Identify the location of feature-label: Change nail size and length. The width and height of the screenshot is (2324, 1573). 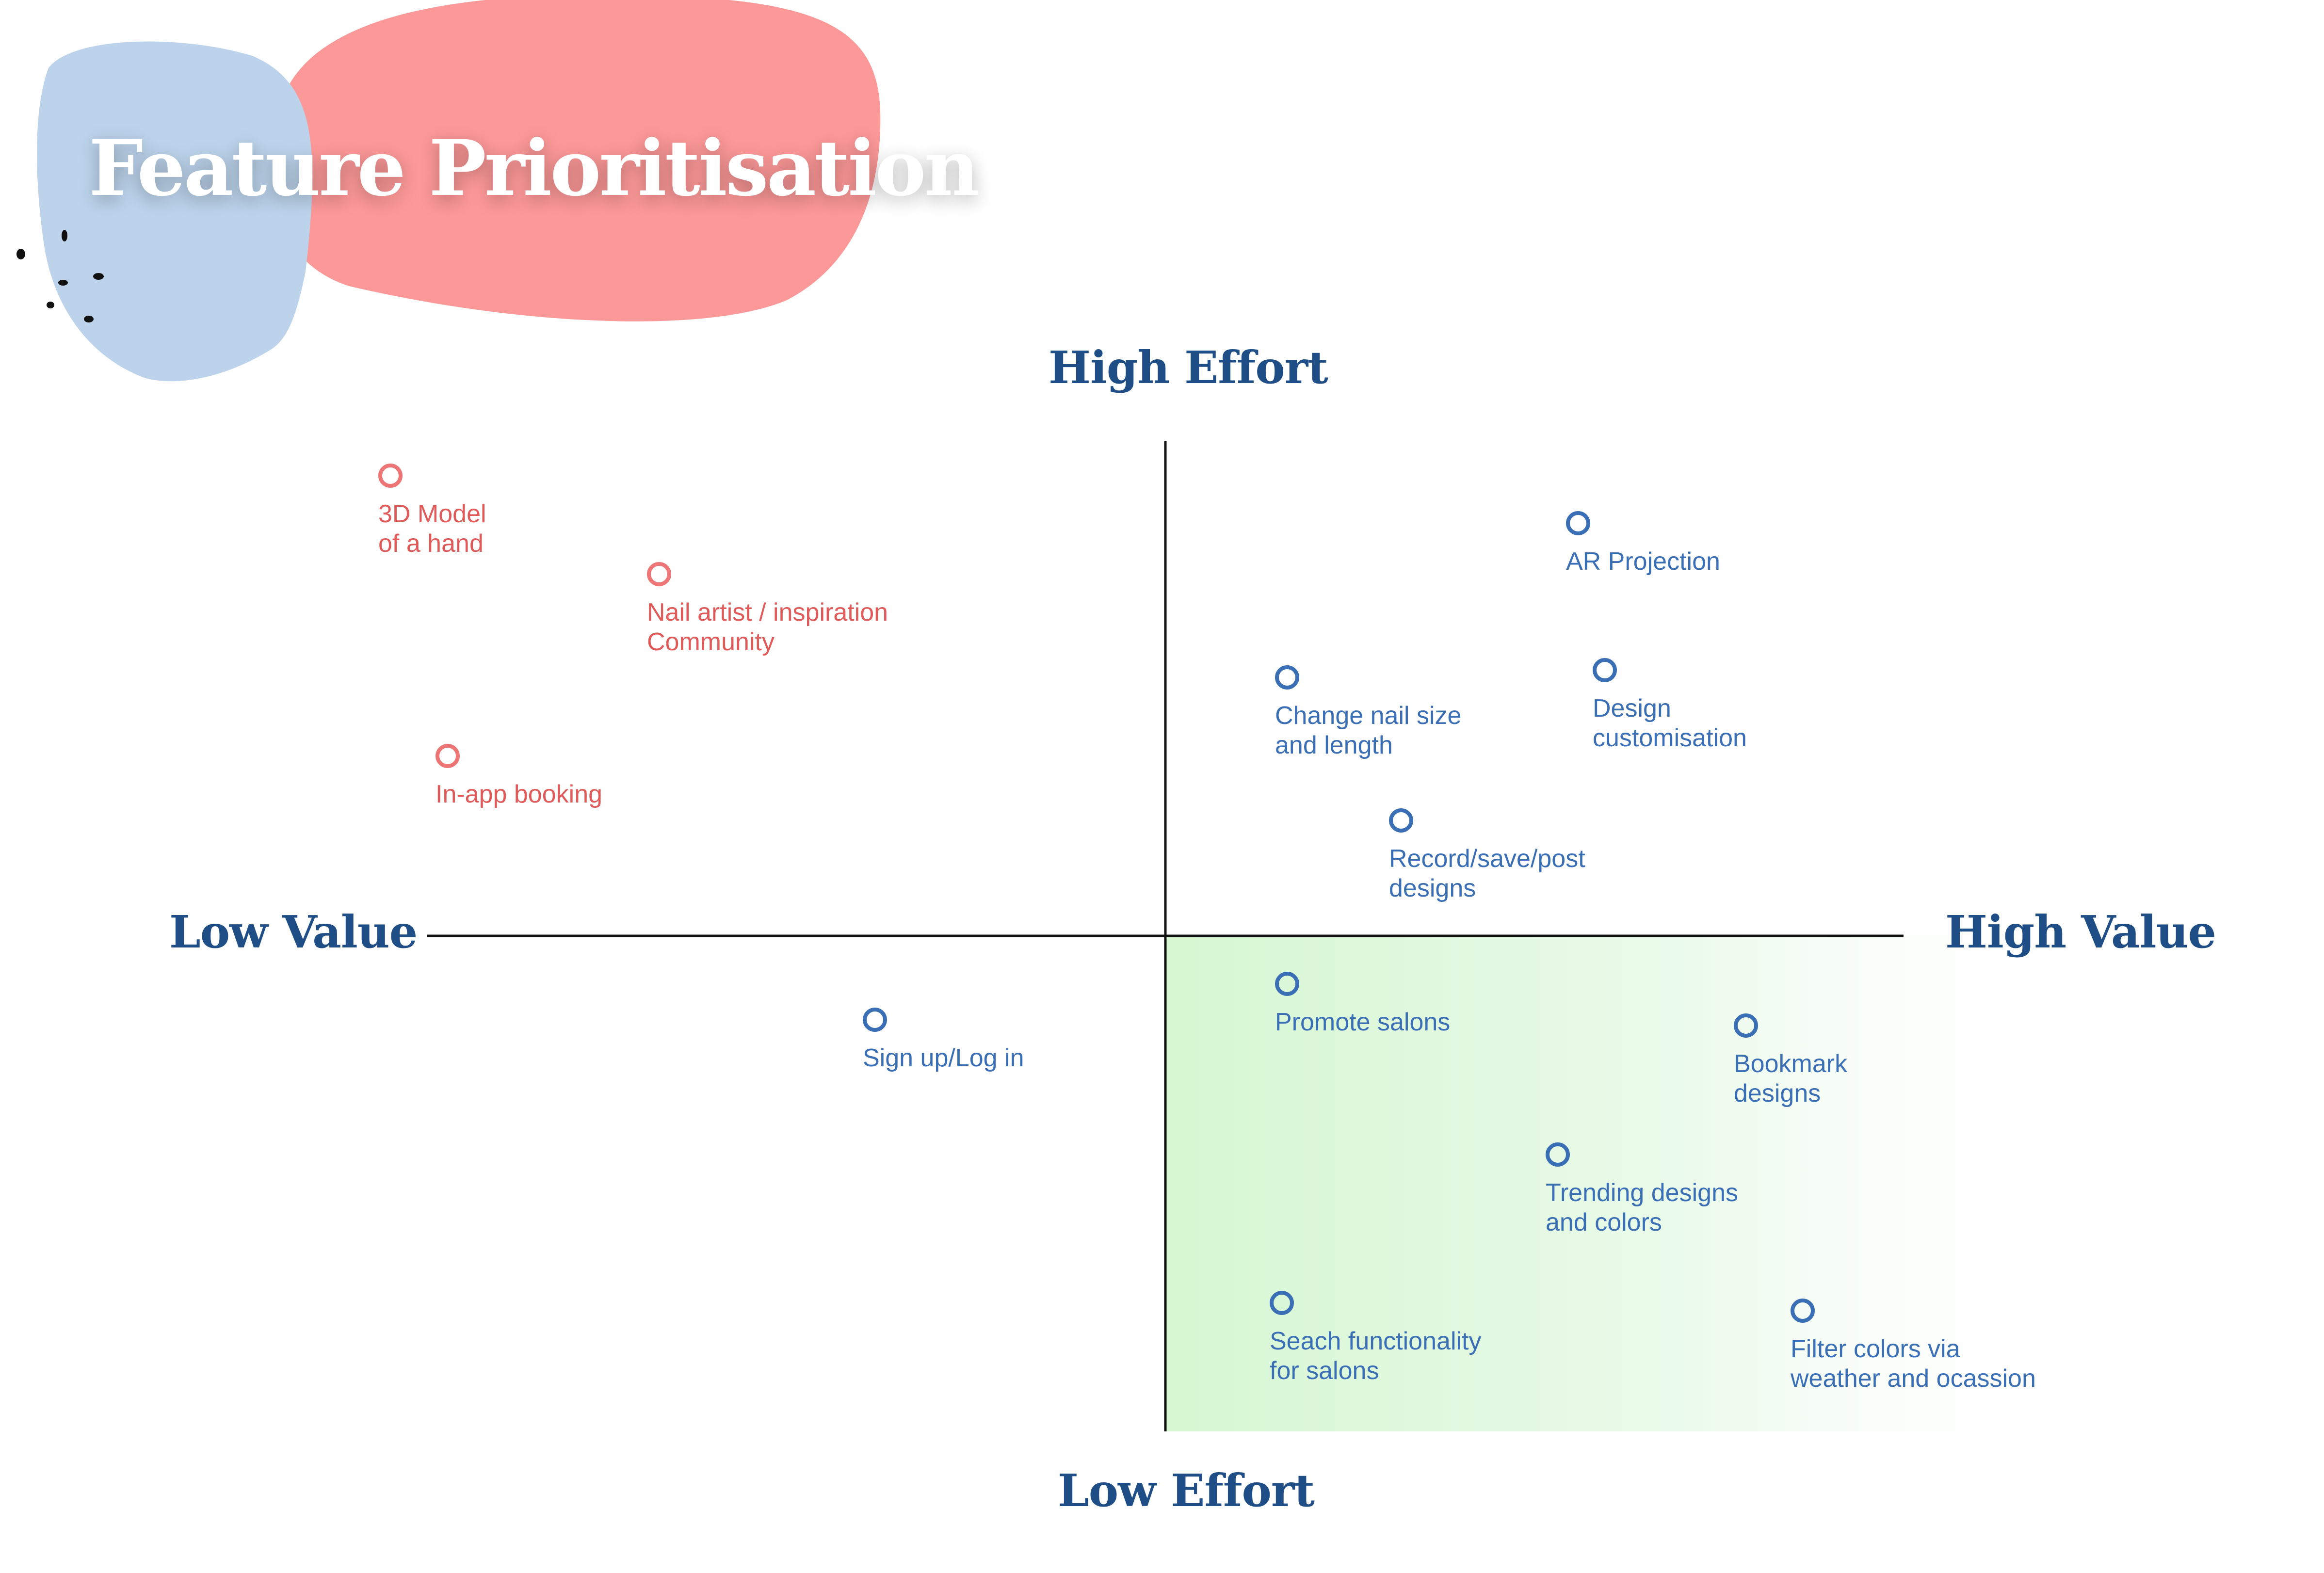
(1368, 730).